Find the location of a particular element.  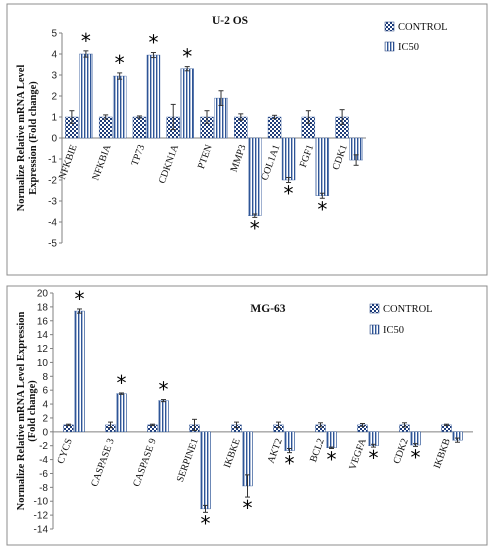

y-tick-label: -14 is located at coordinates (41, 530).